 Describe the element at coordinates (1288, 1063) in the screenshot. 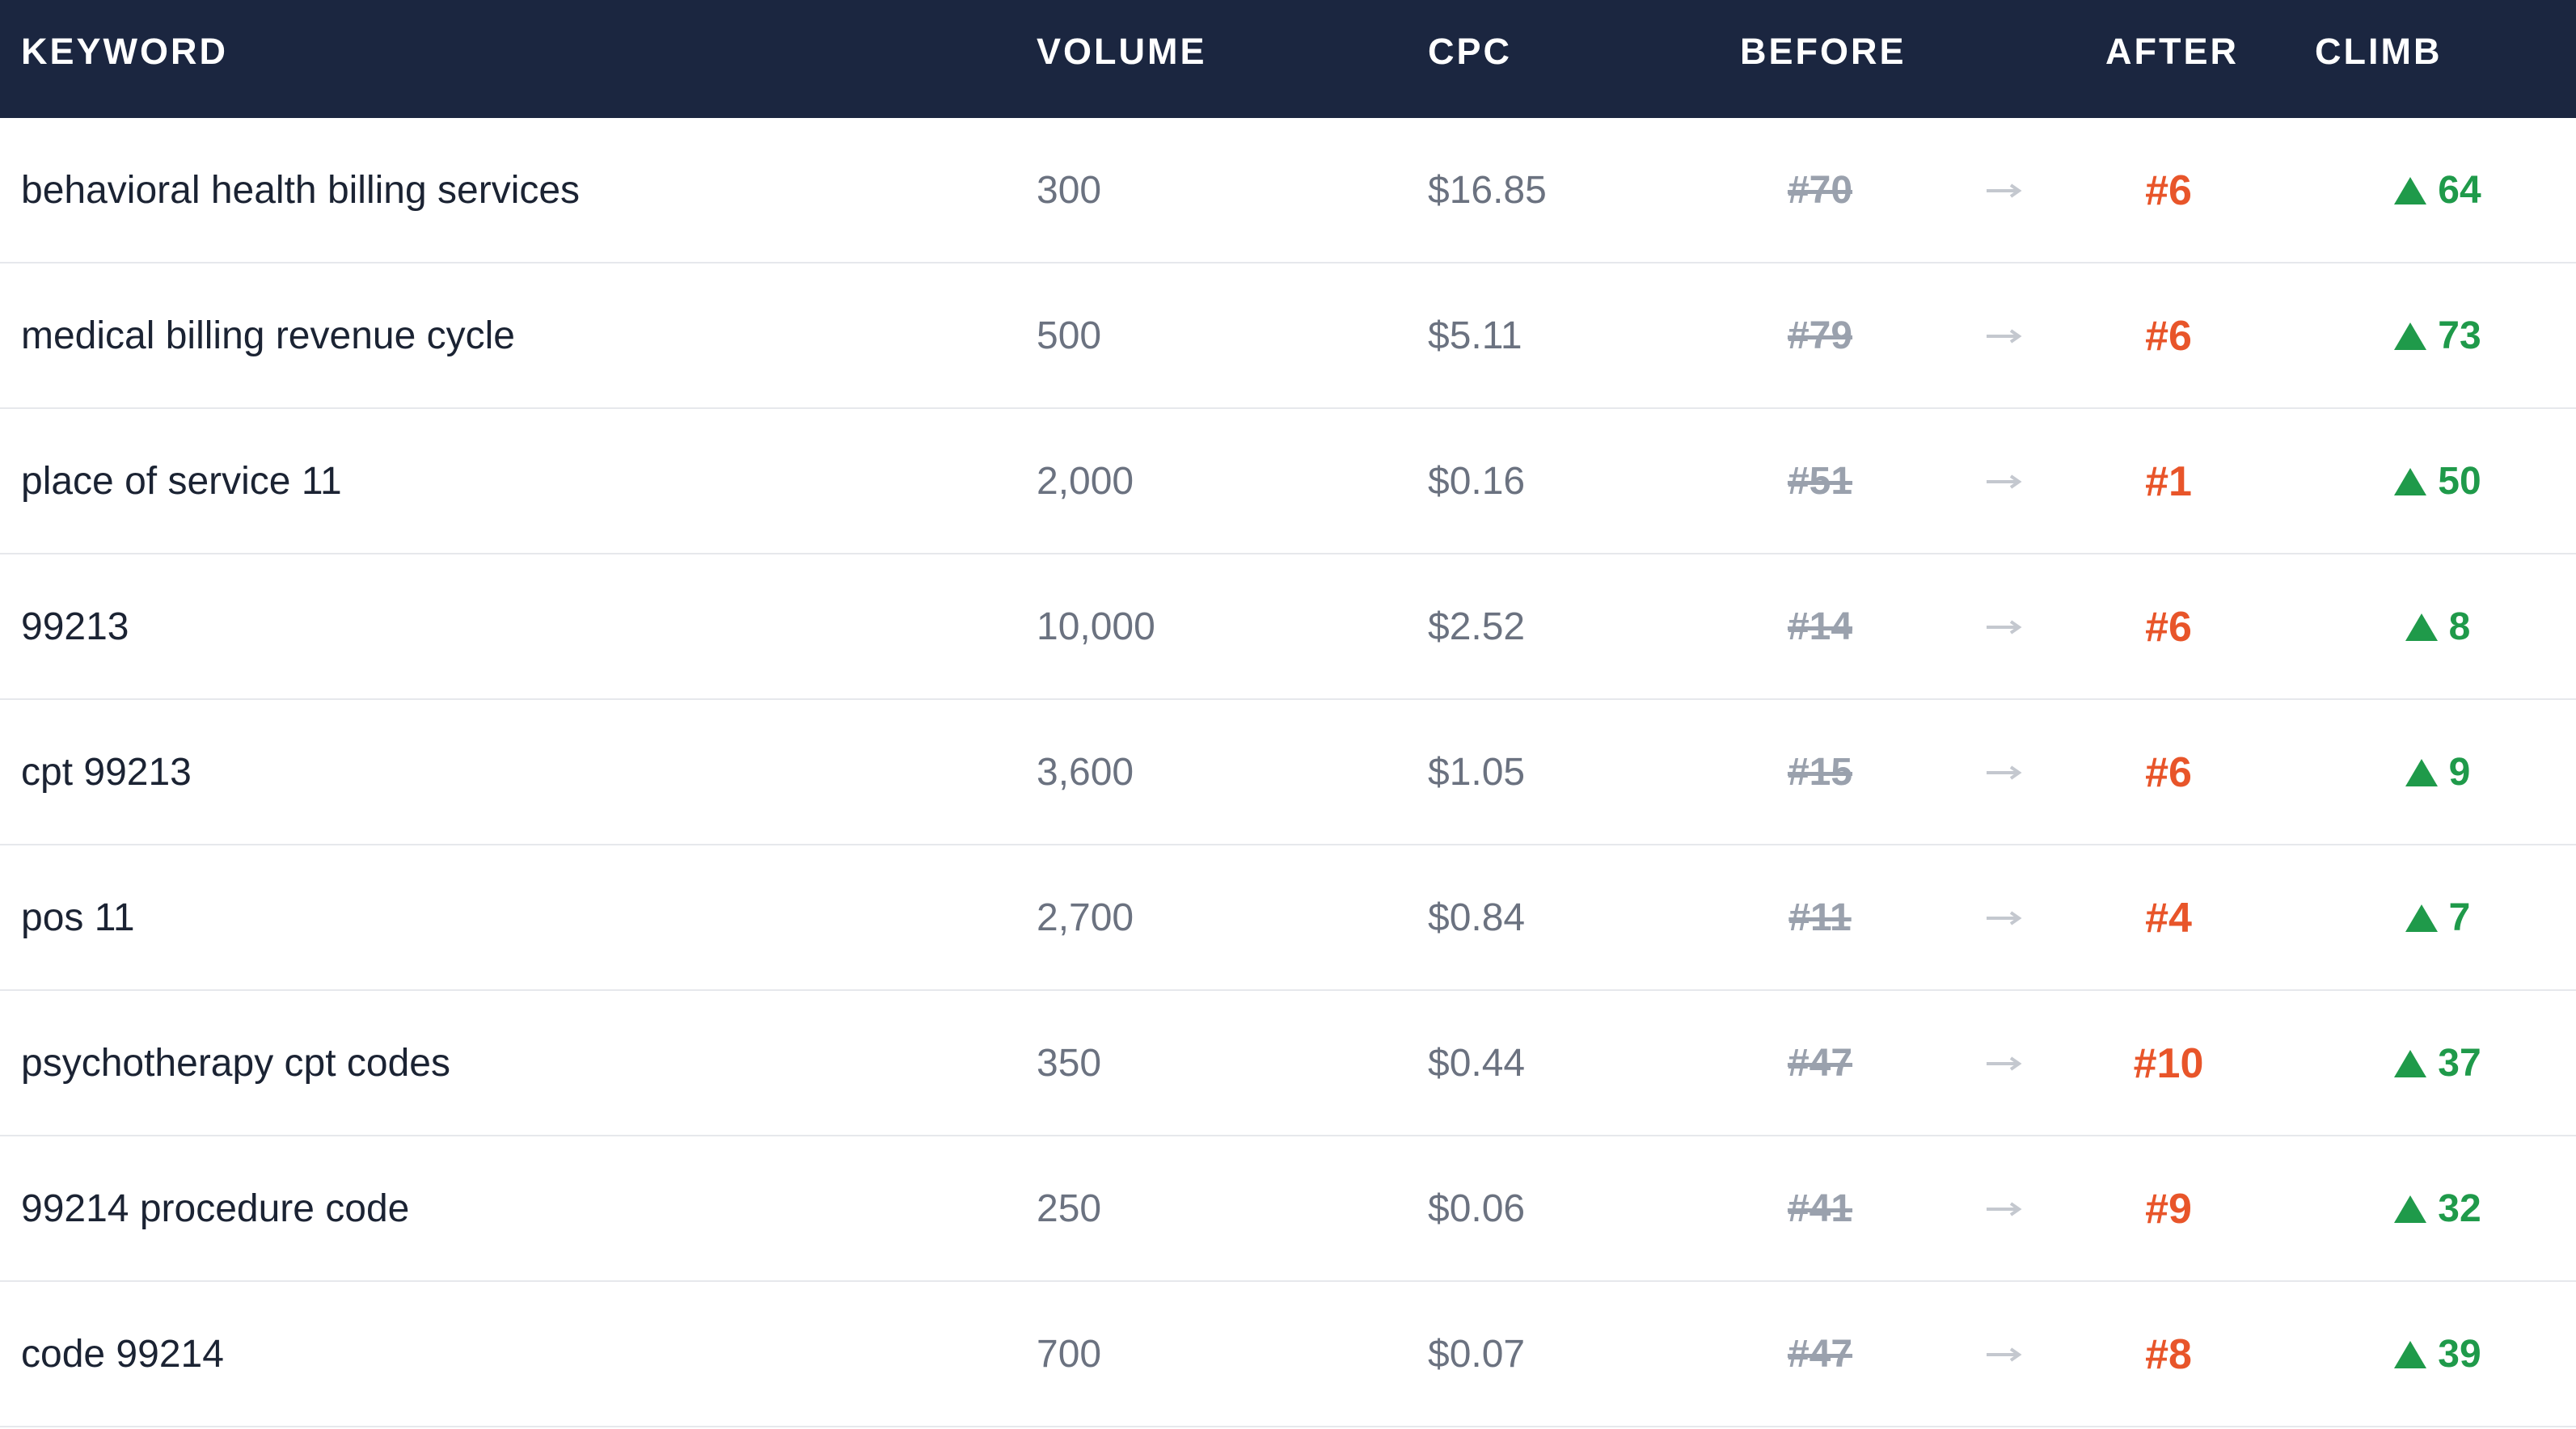

I see `table-row: psychotherapy cpt codes 350 $0.44 #47 #10 37` at that location.